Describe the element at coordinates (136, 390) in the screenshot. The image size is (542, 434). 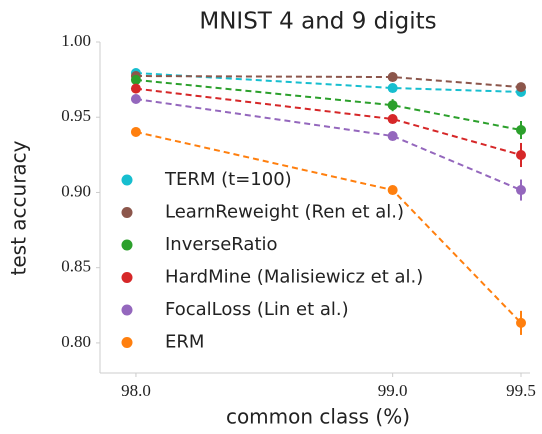
I see `x-tick-label: 98.0` at that location.